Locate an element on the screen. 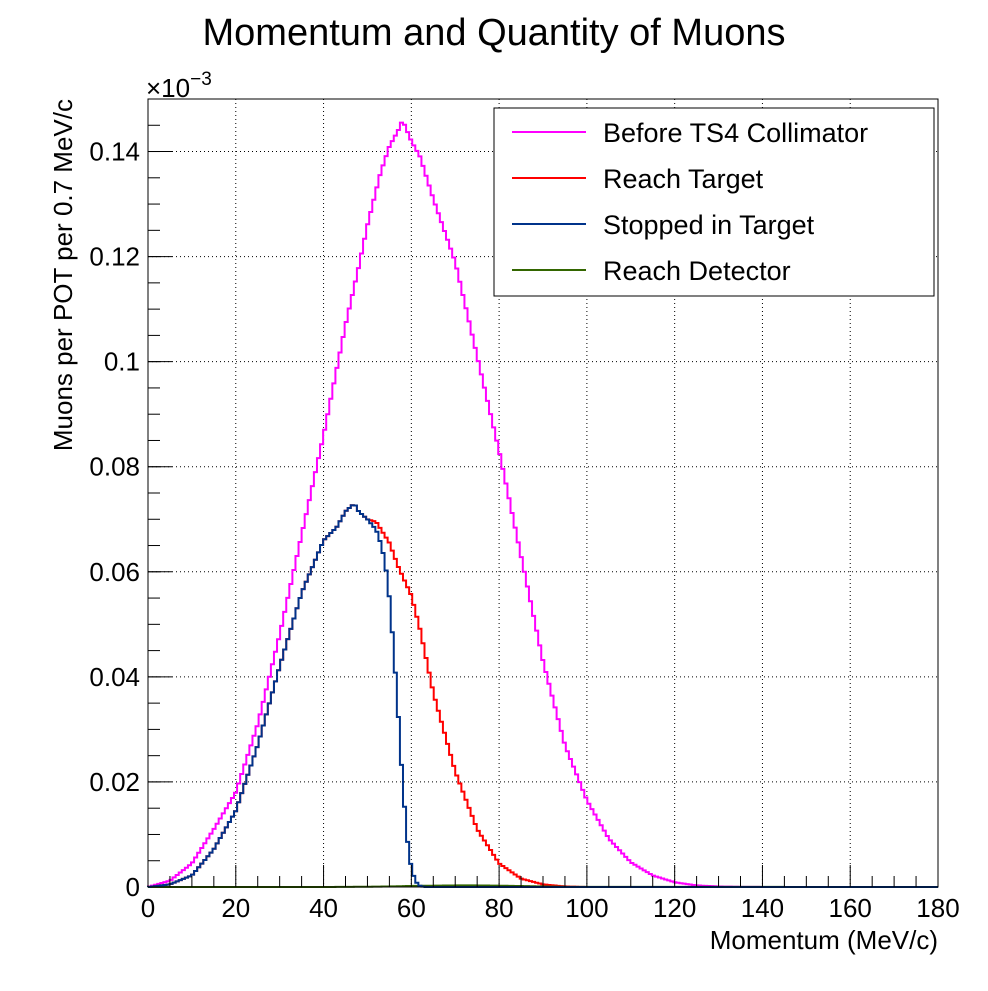  legend-label-reach-detector: Reach Detector is located at coordinates (697, 271).